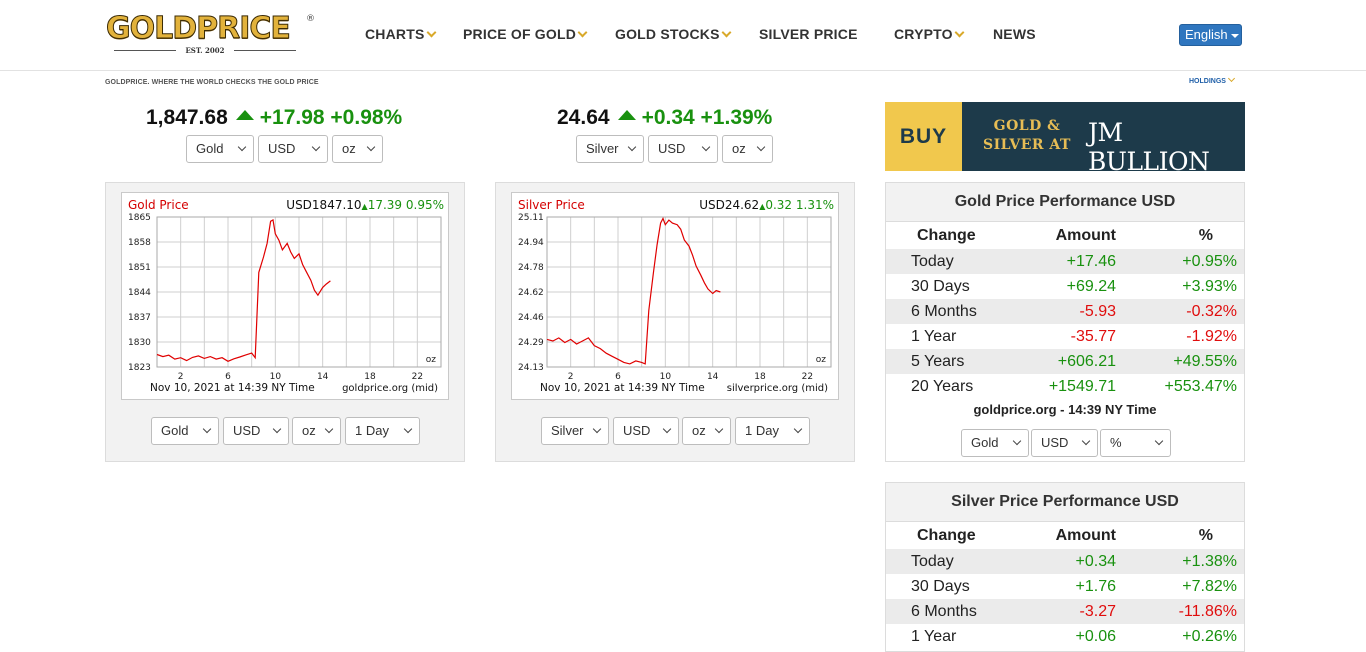 The image size is (1366, 652). I want to click on silver-chart-unit-select: oz, so click(706, 431).